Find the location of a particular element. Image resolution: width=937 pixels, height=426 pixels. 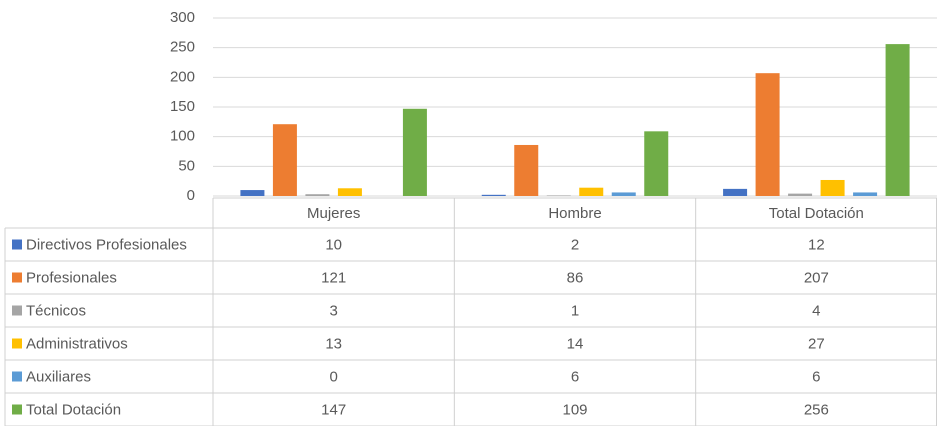

value-label: 12 is located at coordinates (816, 244).